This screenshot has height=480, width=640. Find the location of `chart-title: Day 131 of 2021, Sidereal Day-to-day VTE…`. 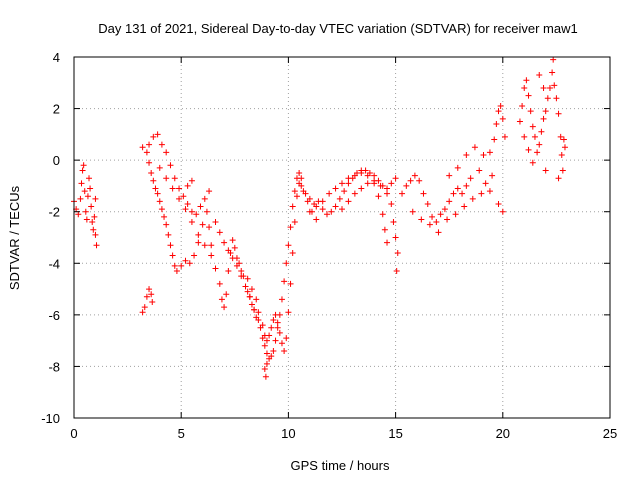

chart-title: Day 131 of 2021, Sidereal Day-to-day VTE… is located at coordinates (338, 28).